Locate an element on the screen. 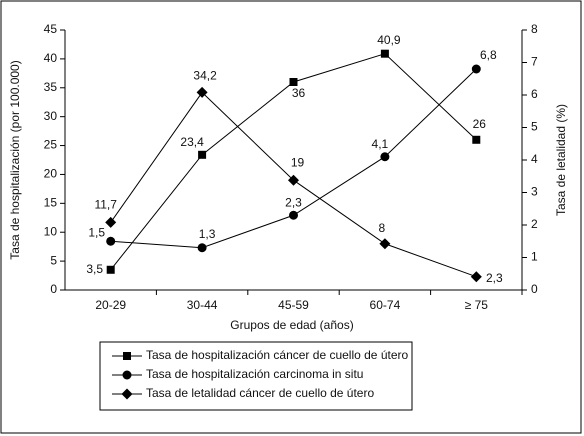  y-tick-label: 15 is located at coordinates (51, 203).